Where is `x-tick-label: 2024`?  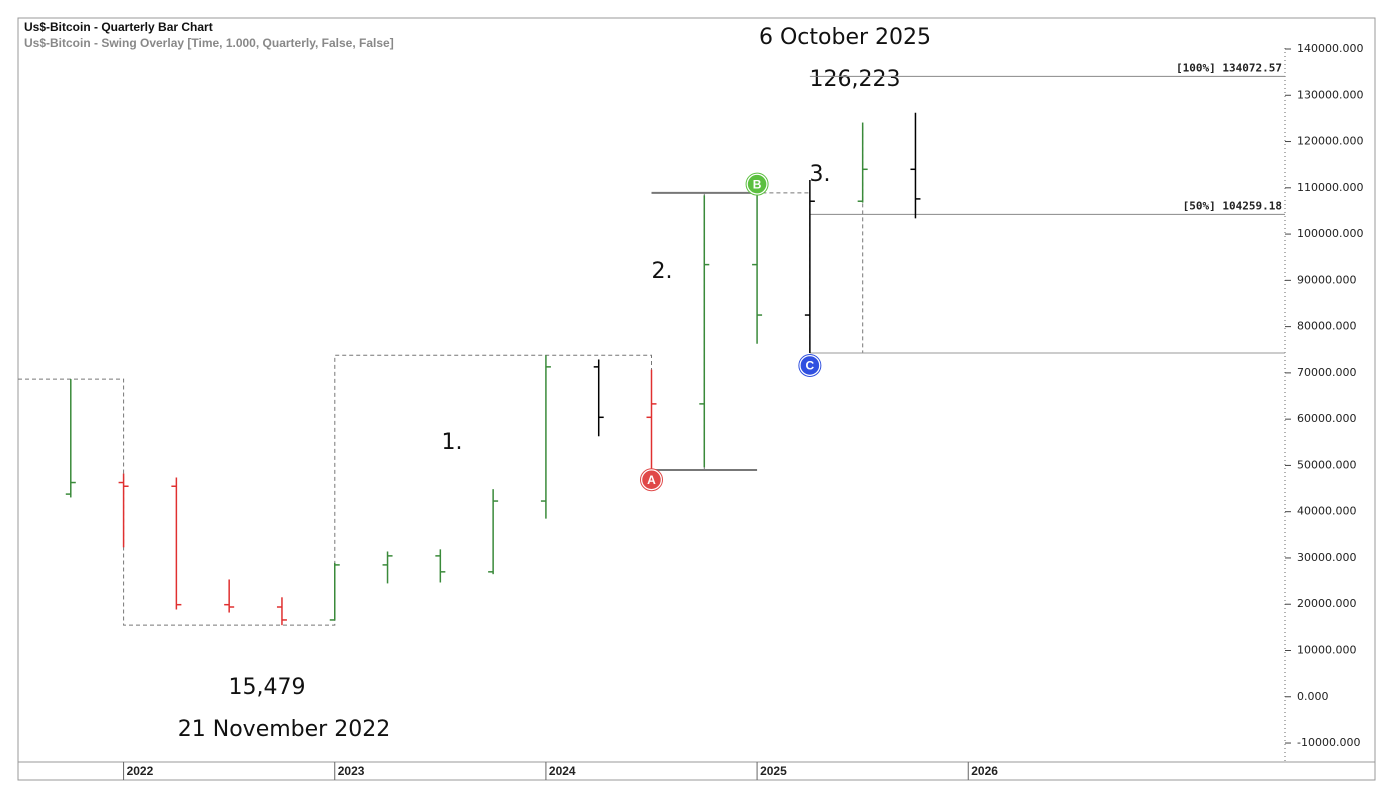 x-tick-label: 2024 is located at coordinates (562, 771).